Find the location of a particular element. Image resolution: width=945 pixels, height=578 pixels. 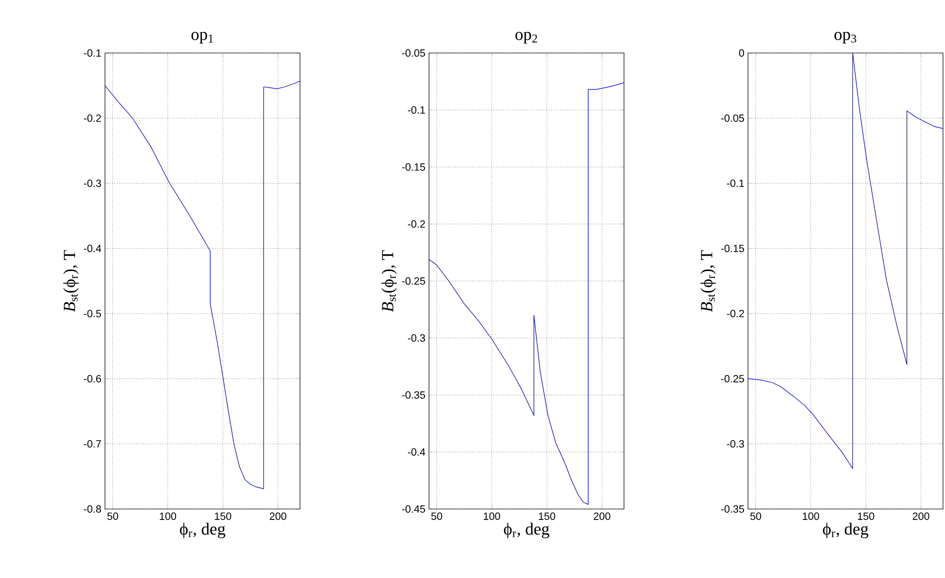

chart-title: op$_{1}$ is located at coordinates (202, 38).